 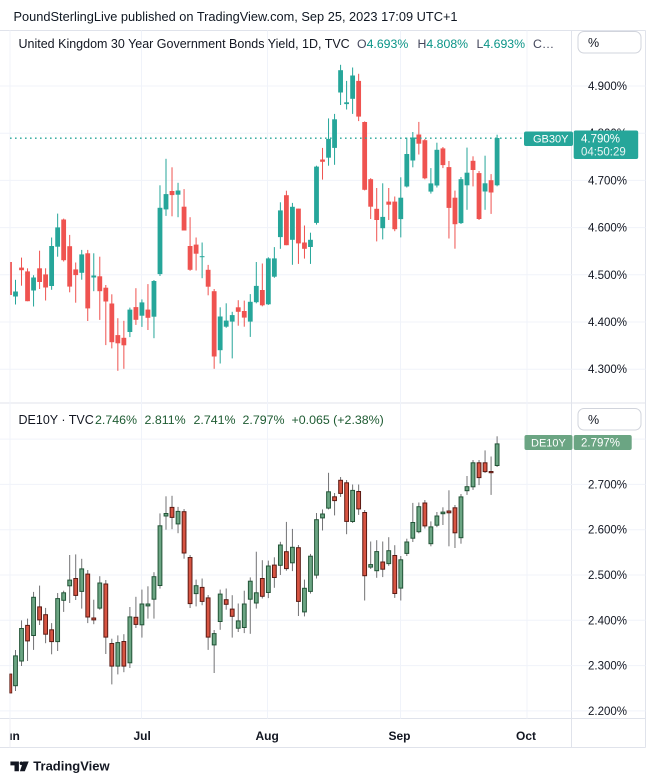 I want to click on svg-text: +0.065 (+2.38%), so click(x=338, y=420).